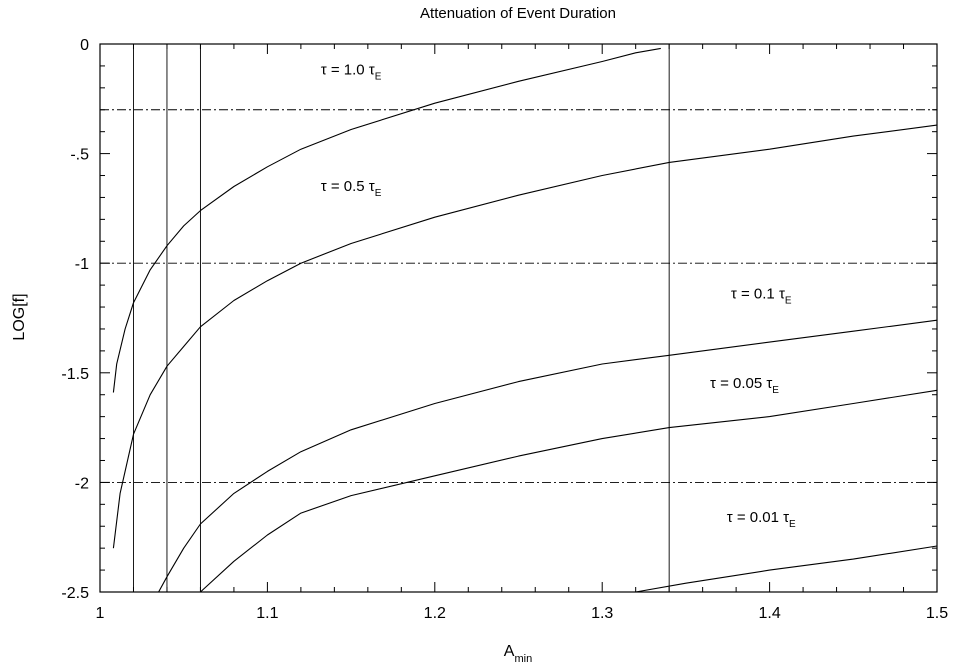 Image resolution: width=959 pixels, height=670 pixels. I want to click on x-tick-labels: 1 1.1 1.2 1.3 1.4 1.5, so click(522, 613).